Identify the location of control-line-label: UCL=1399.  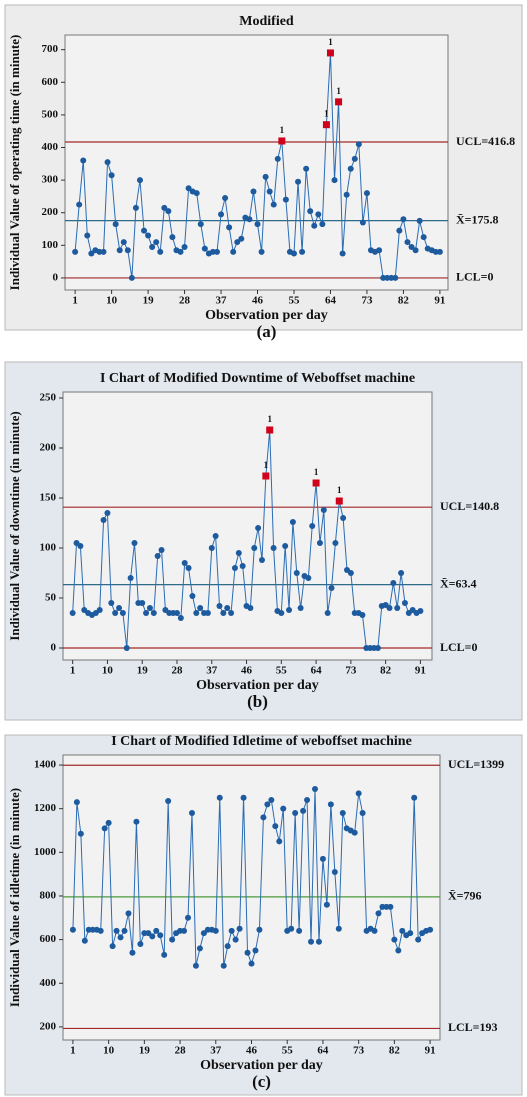
(476, 764).